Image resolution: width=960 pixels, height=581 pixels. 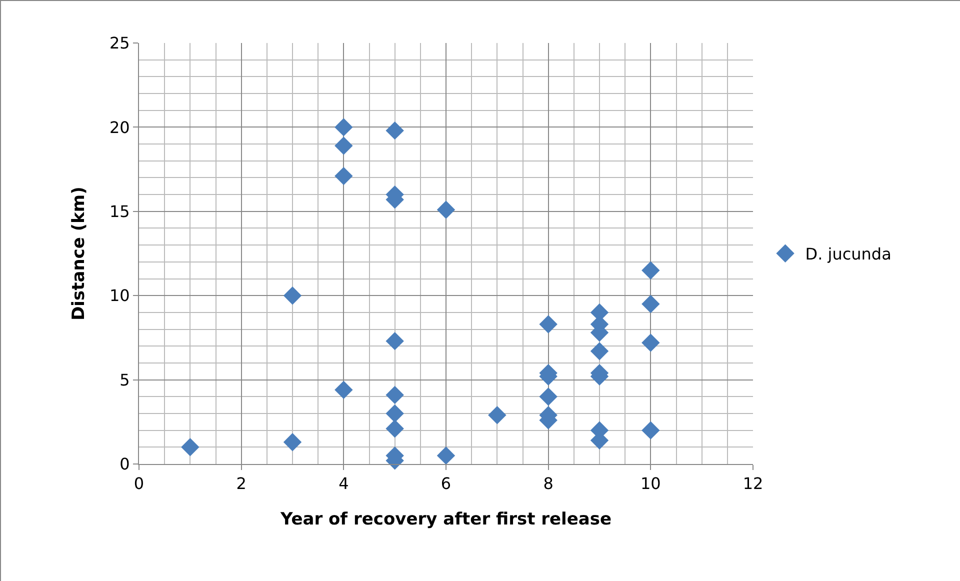 What do you see at coordinates (125, 380) in the screenshot?
I see `y-tick-label: 5` at bounding box center [125, 380].